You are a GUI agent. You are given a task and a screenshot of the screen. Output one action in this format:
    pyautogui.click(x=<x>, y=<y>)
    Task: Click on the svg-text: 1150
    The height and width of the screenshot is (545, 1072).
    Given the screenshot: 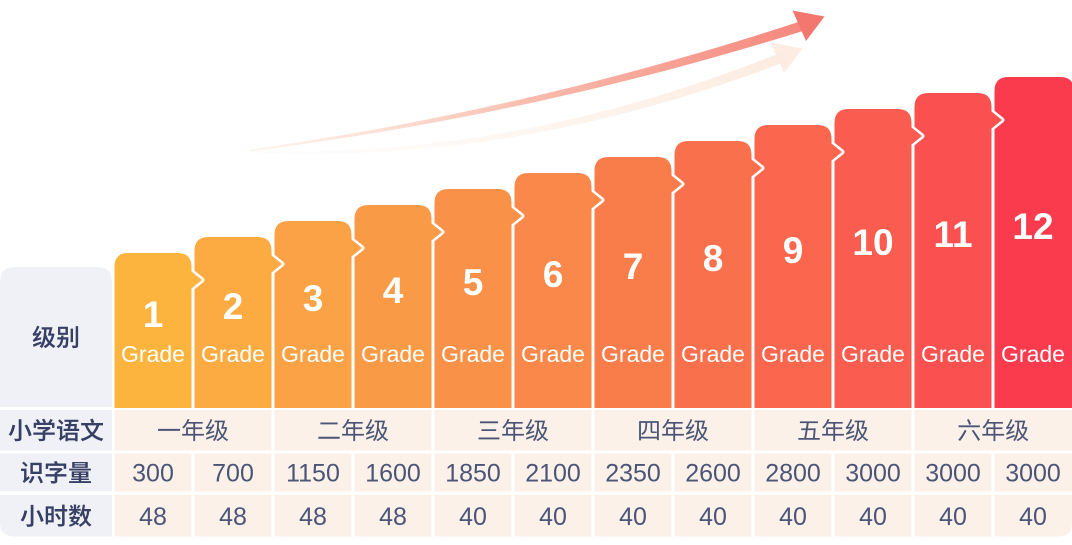 What is the action you would take?
    pyautogui.click(x=313, y=474)
    